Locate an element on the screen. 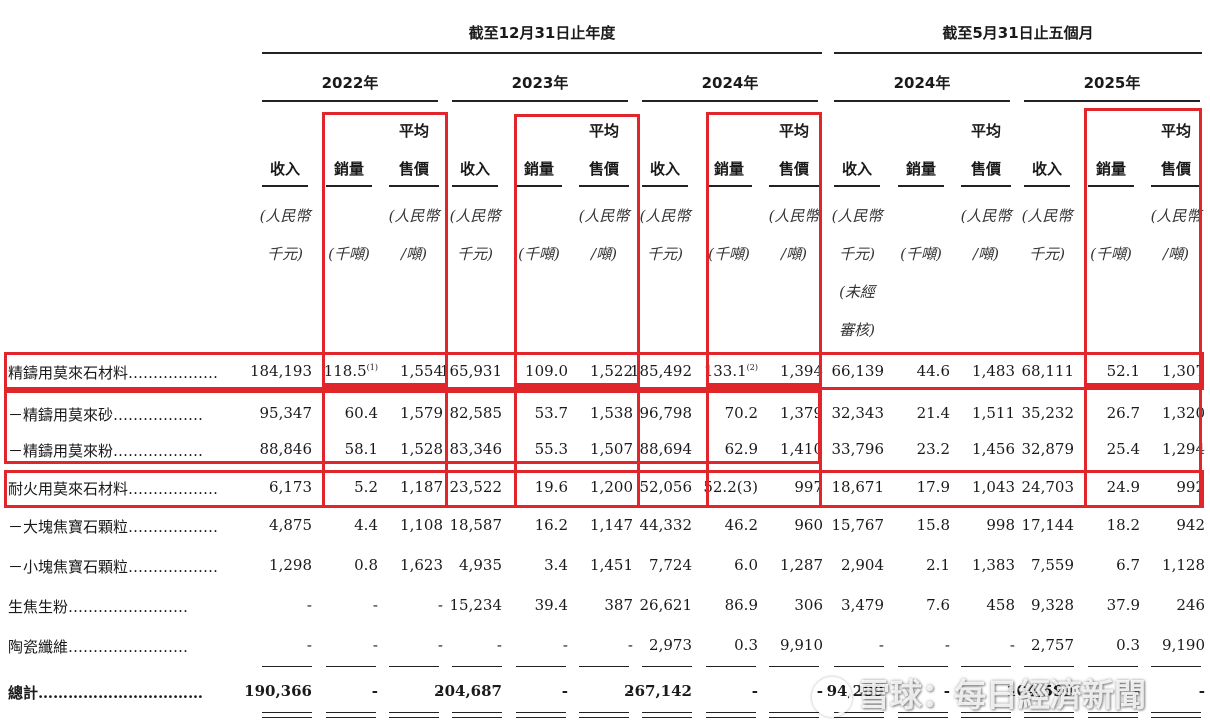 The width and height of the screenshot is (1210, 726). cell-value: 1,623 is located at coordinates (421, 565).